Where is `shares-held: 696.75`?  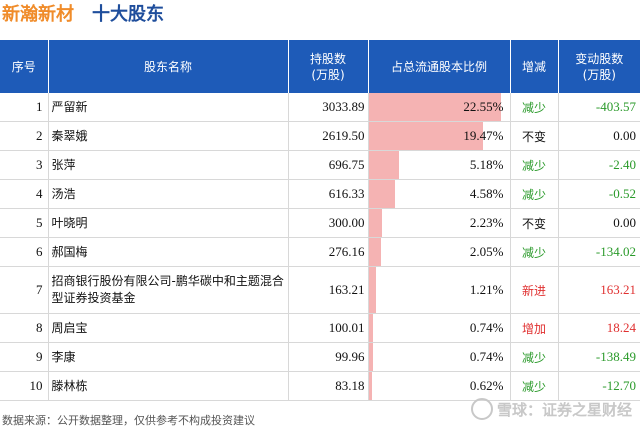
shares-held: 696.75 is located at coordinates (328, 165).